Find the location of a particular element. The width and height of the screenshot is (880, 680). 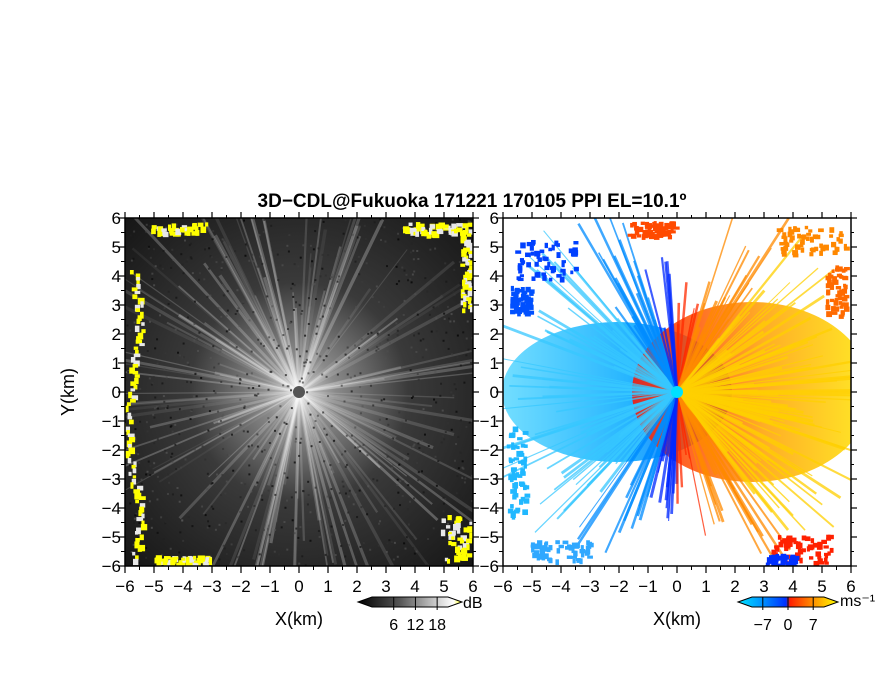

colorbar-tick-label: 6 is located at coordinates (393, 625).